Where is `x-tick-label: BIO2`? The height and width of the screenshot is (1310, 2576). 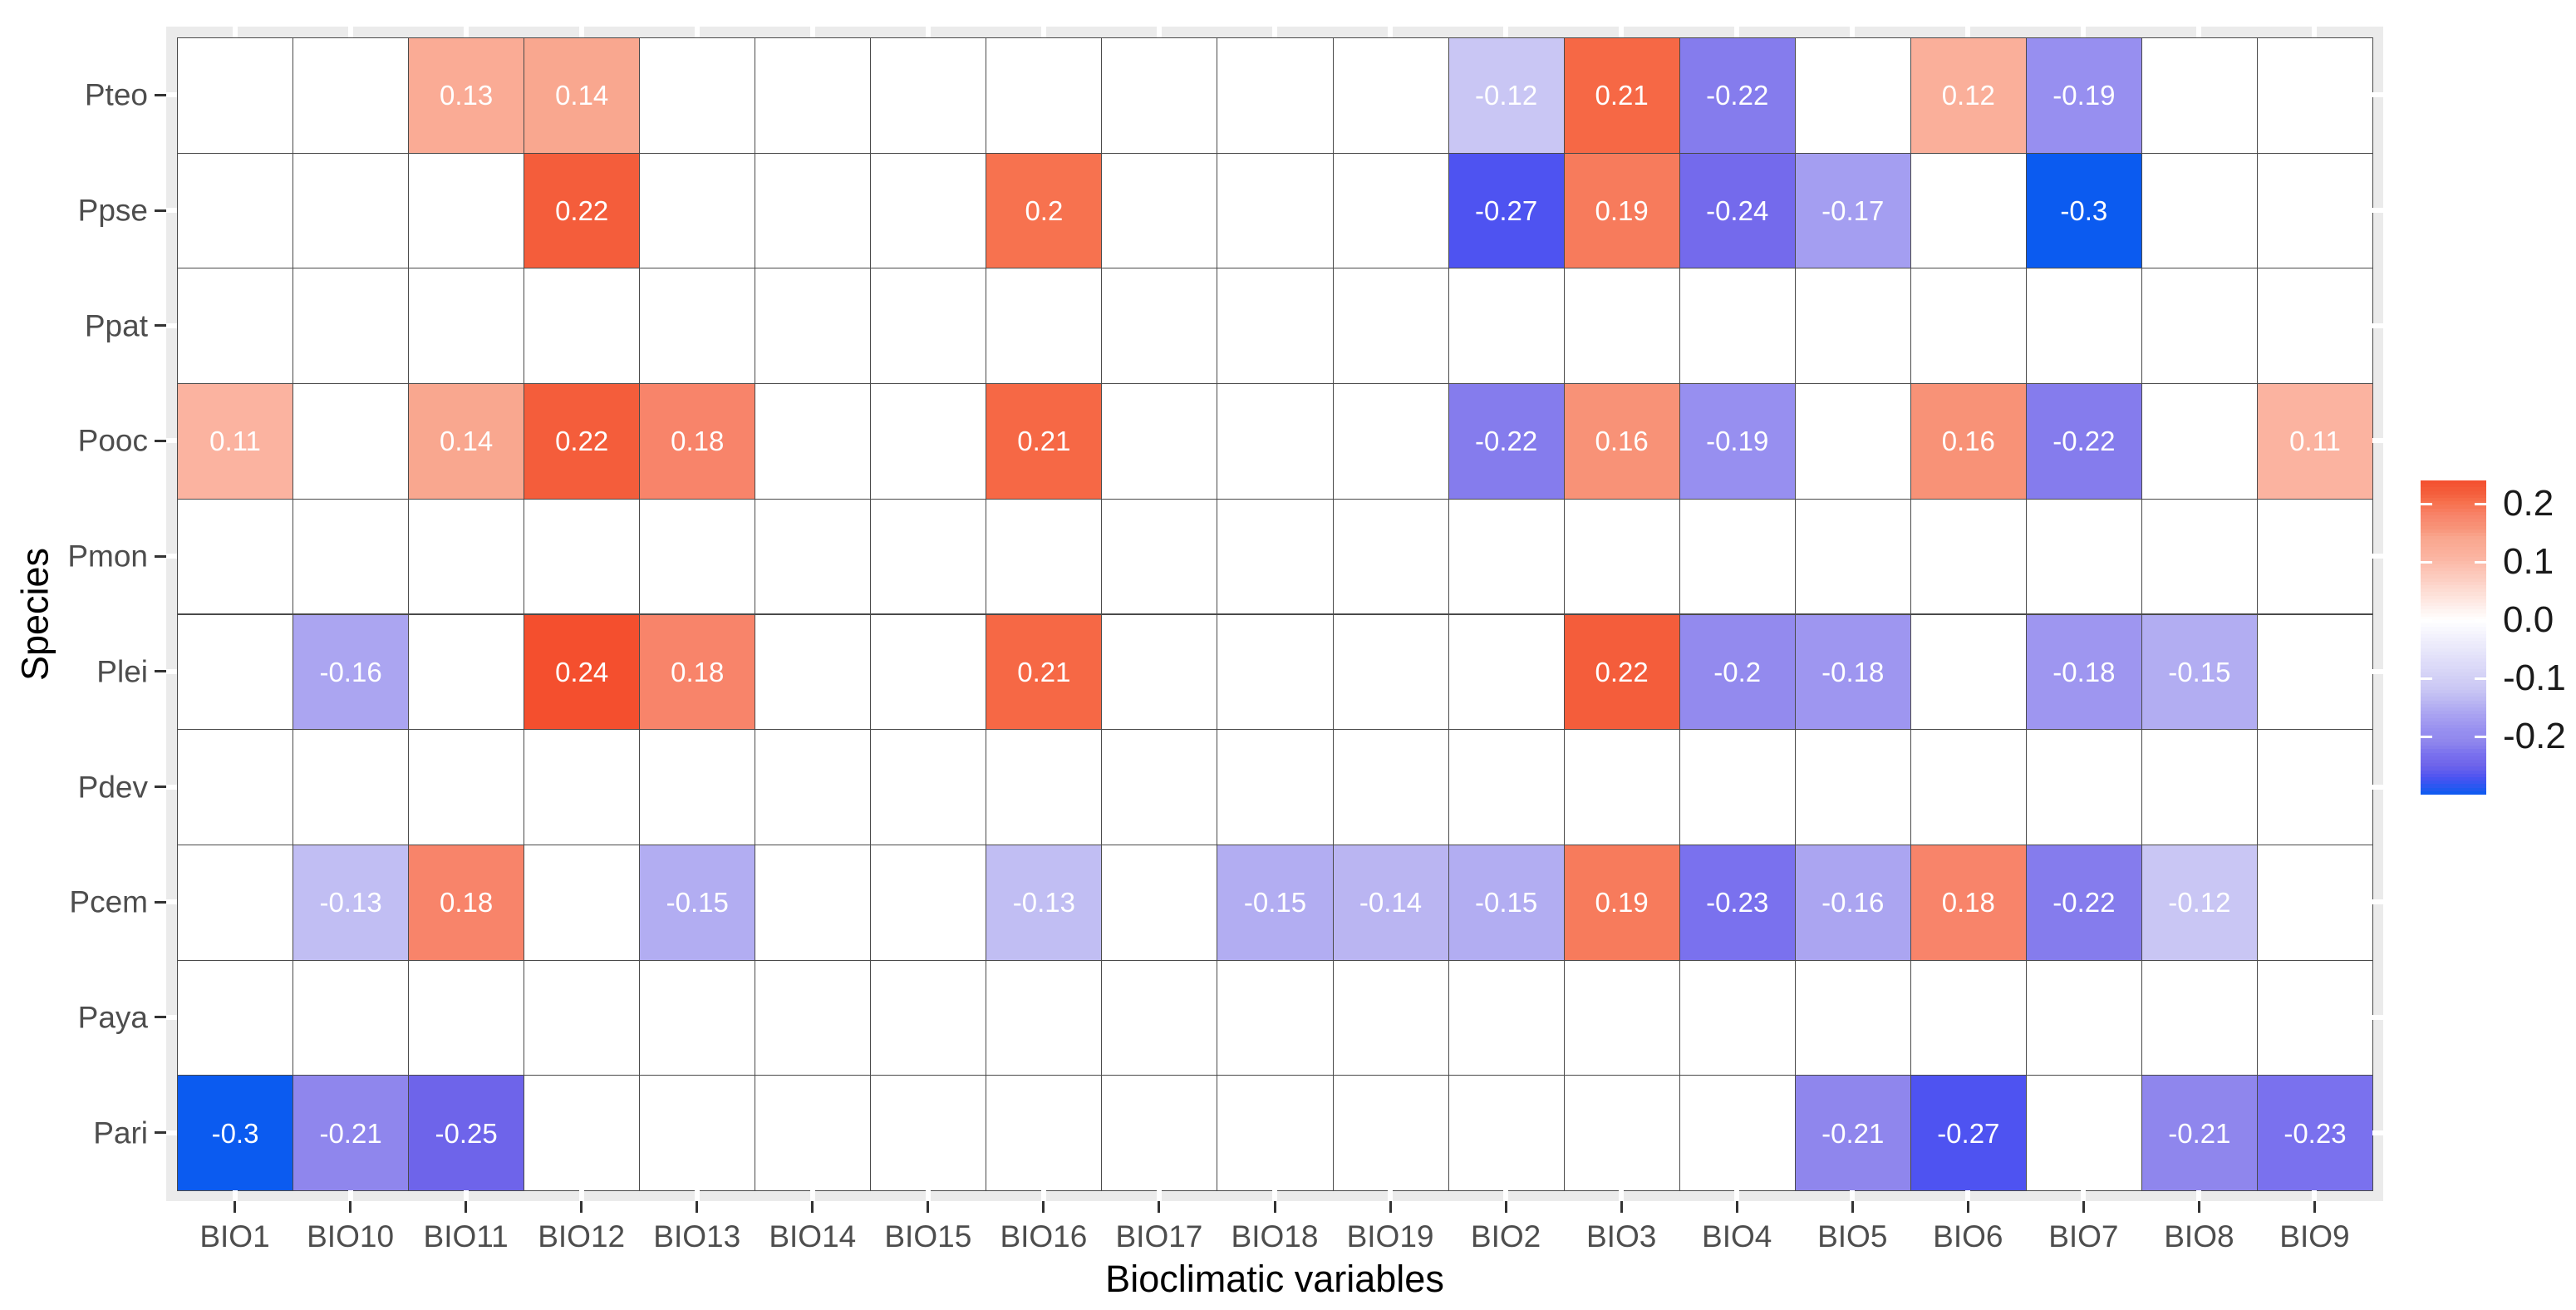
x-tick-label: BIO2 is located at coordinates (1505, 1236).